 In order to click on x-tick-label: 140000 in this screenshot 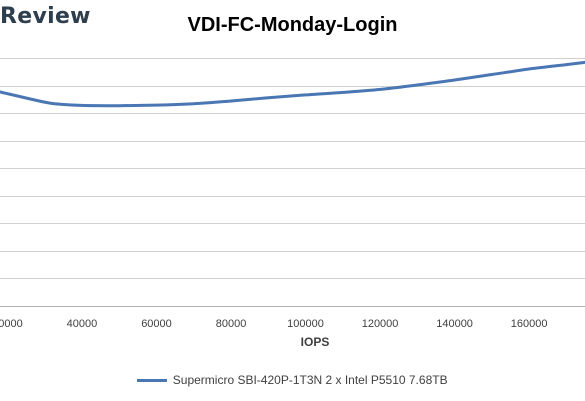, I will do `click(454, 324)`.